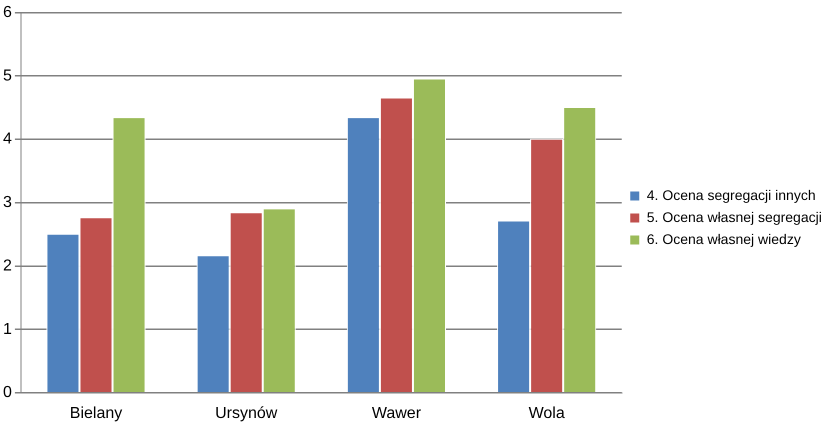 This screenshot has width=831, height=426. I want to click on y-tick-label: 5, so click(7, 75).